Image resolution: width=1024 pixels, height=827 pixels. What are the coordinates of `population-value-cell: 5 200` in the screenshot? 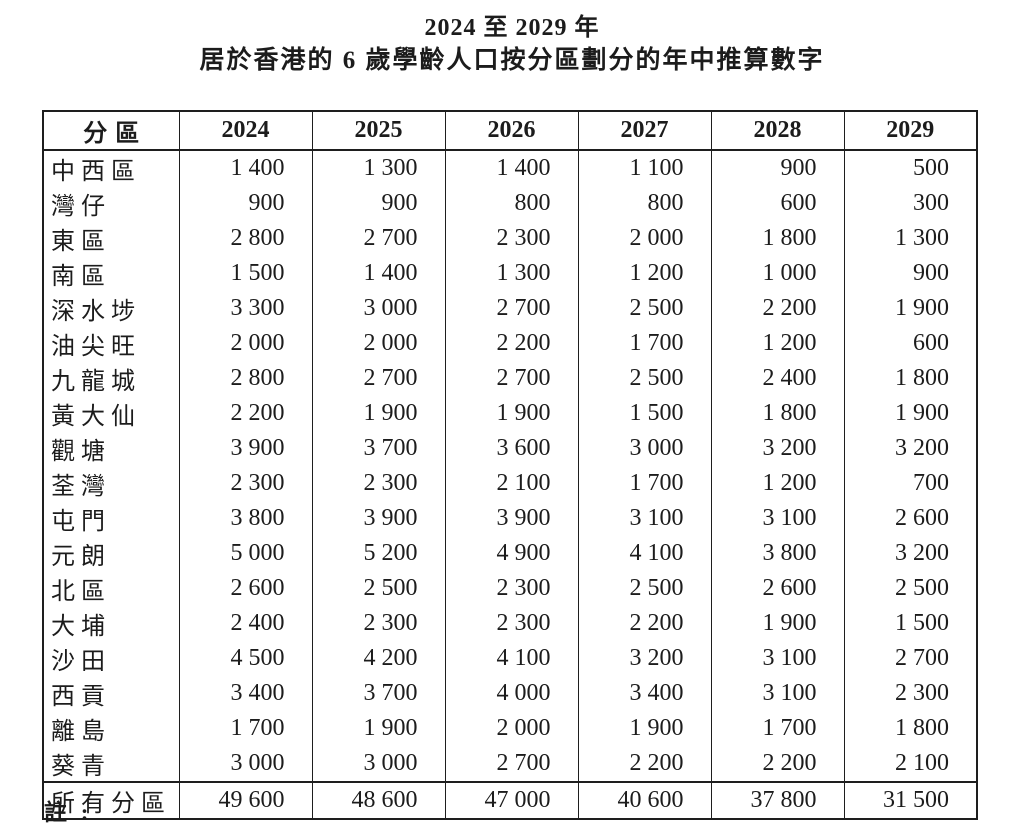 It's located at (378, 553).